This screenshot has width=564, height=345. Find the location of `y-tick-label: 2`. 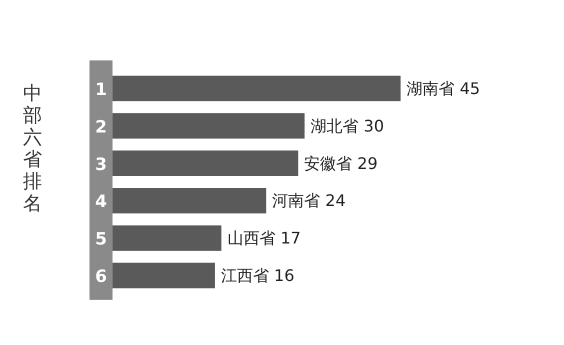

y-tick-label: 2 is located at coordinates (101, 127).